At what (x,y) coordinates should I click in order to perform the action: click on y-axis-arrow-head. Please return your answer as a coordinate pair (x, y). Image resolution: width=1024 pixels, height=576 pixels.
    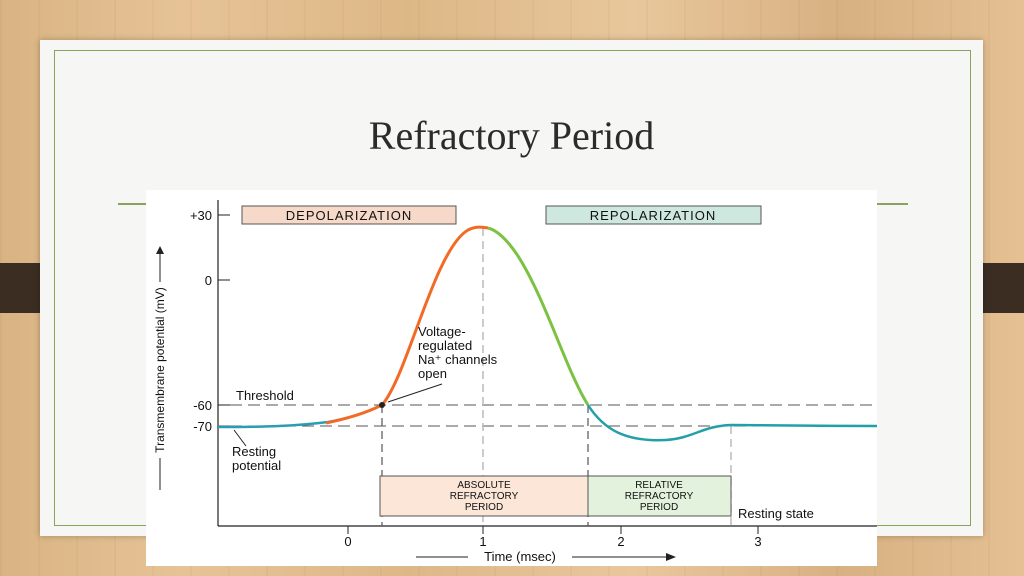
    Looking at the image, I should click on (160, 250).